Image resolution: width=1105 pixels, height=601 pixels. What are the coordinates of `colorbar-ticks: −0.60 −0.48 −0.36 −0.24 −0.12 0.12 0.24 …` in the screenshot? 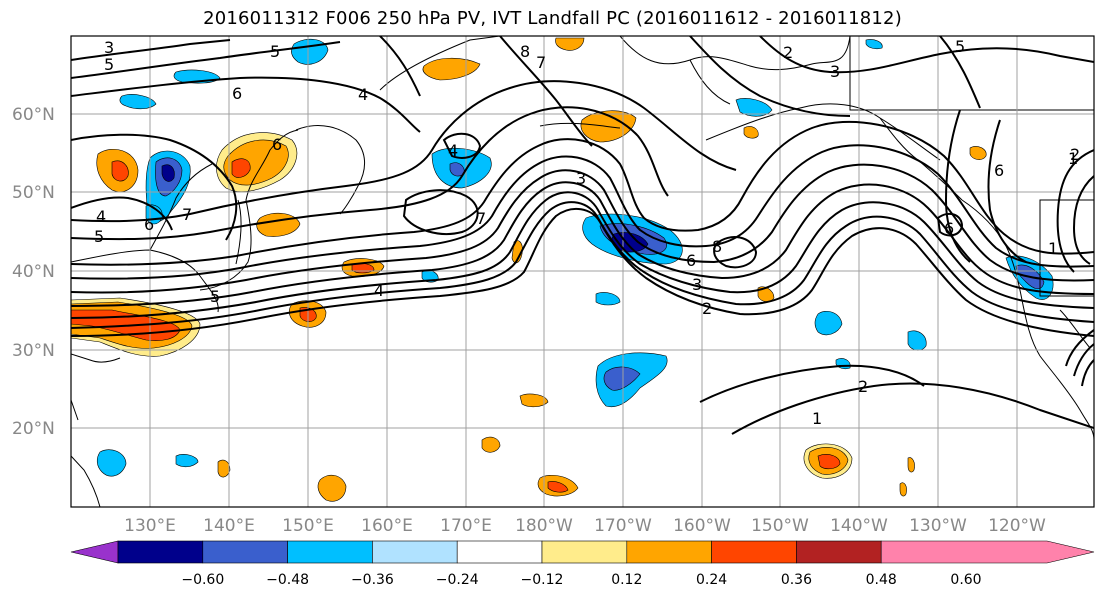 It's located at (581, 580).